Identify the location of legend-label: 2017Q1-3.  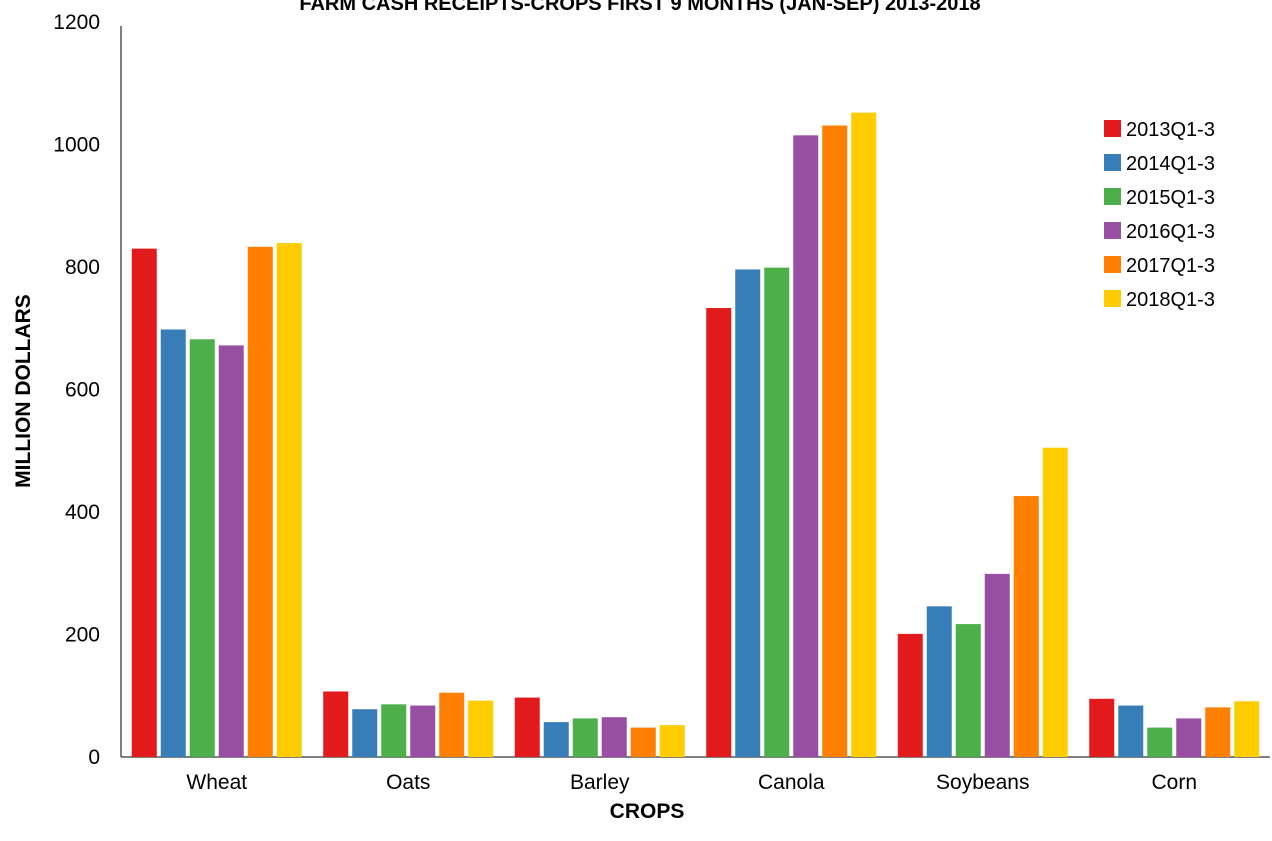
(1170, 266).